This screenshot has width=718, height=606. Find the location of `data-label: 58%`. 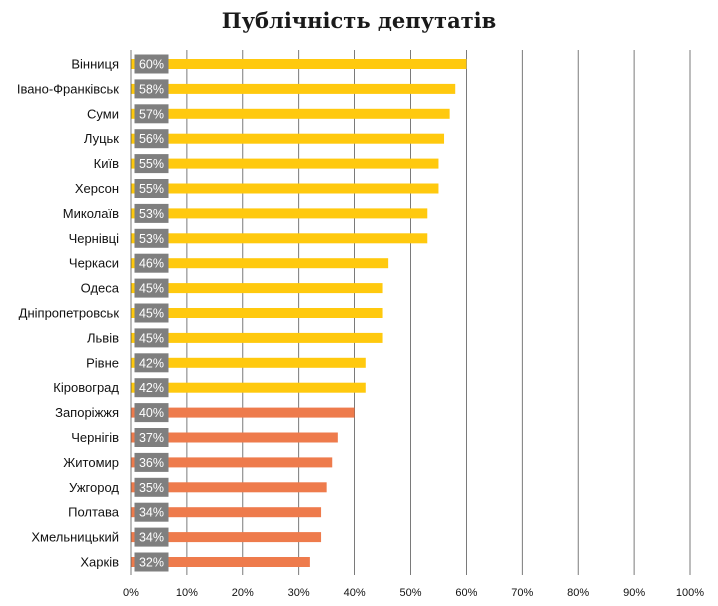

data-label: 58% is located at coordinates (151, 89).